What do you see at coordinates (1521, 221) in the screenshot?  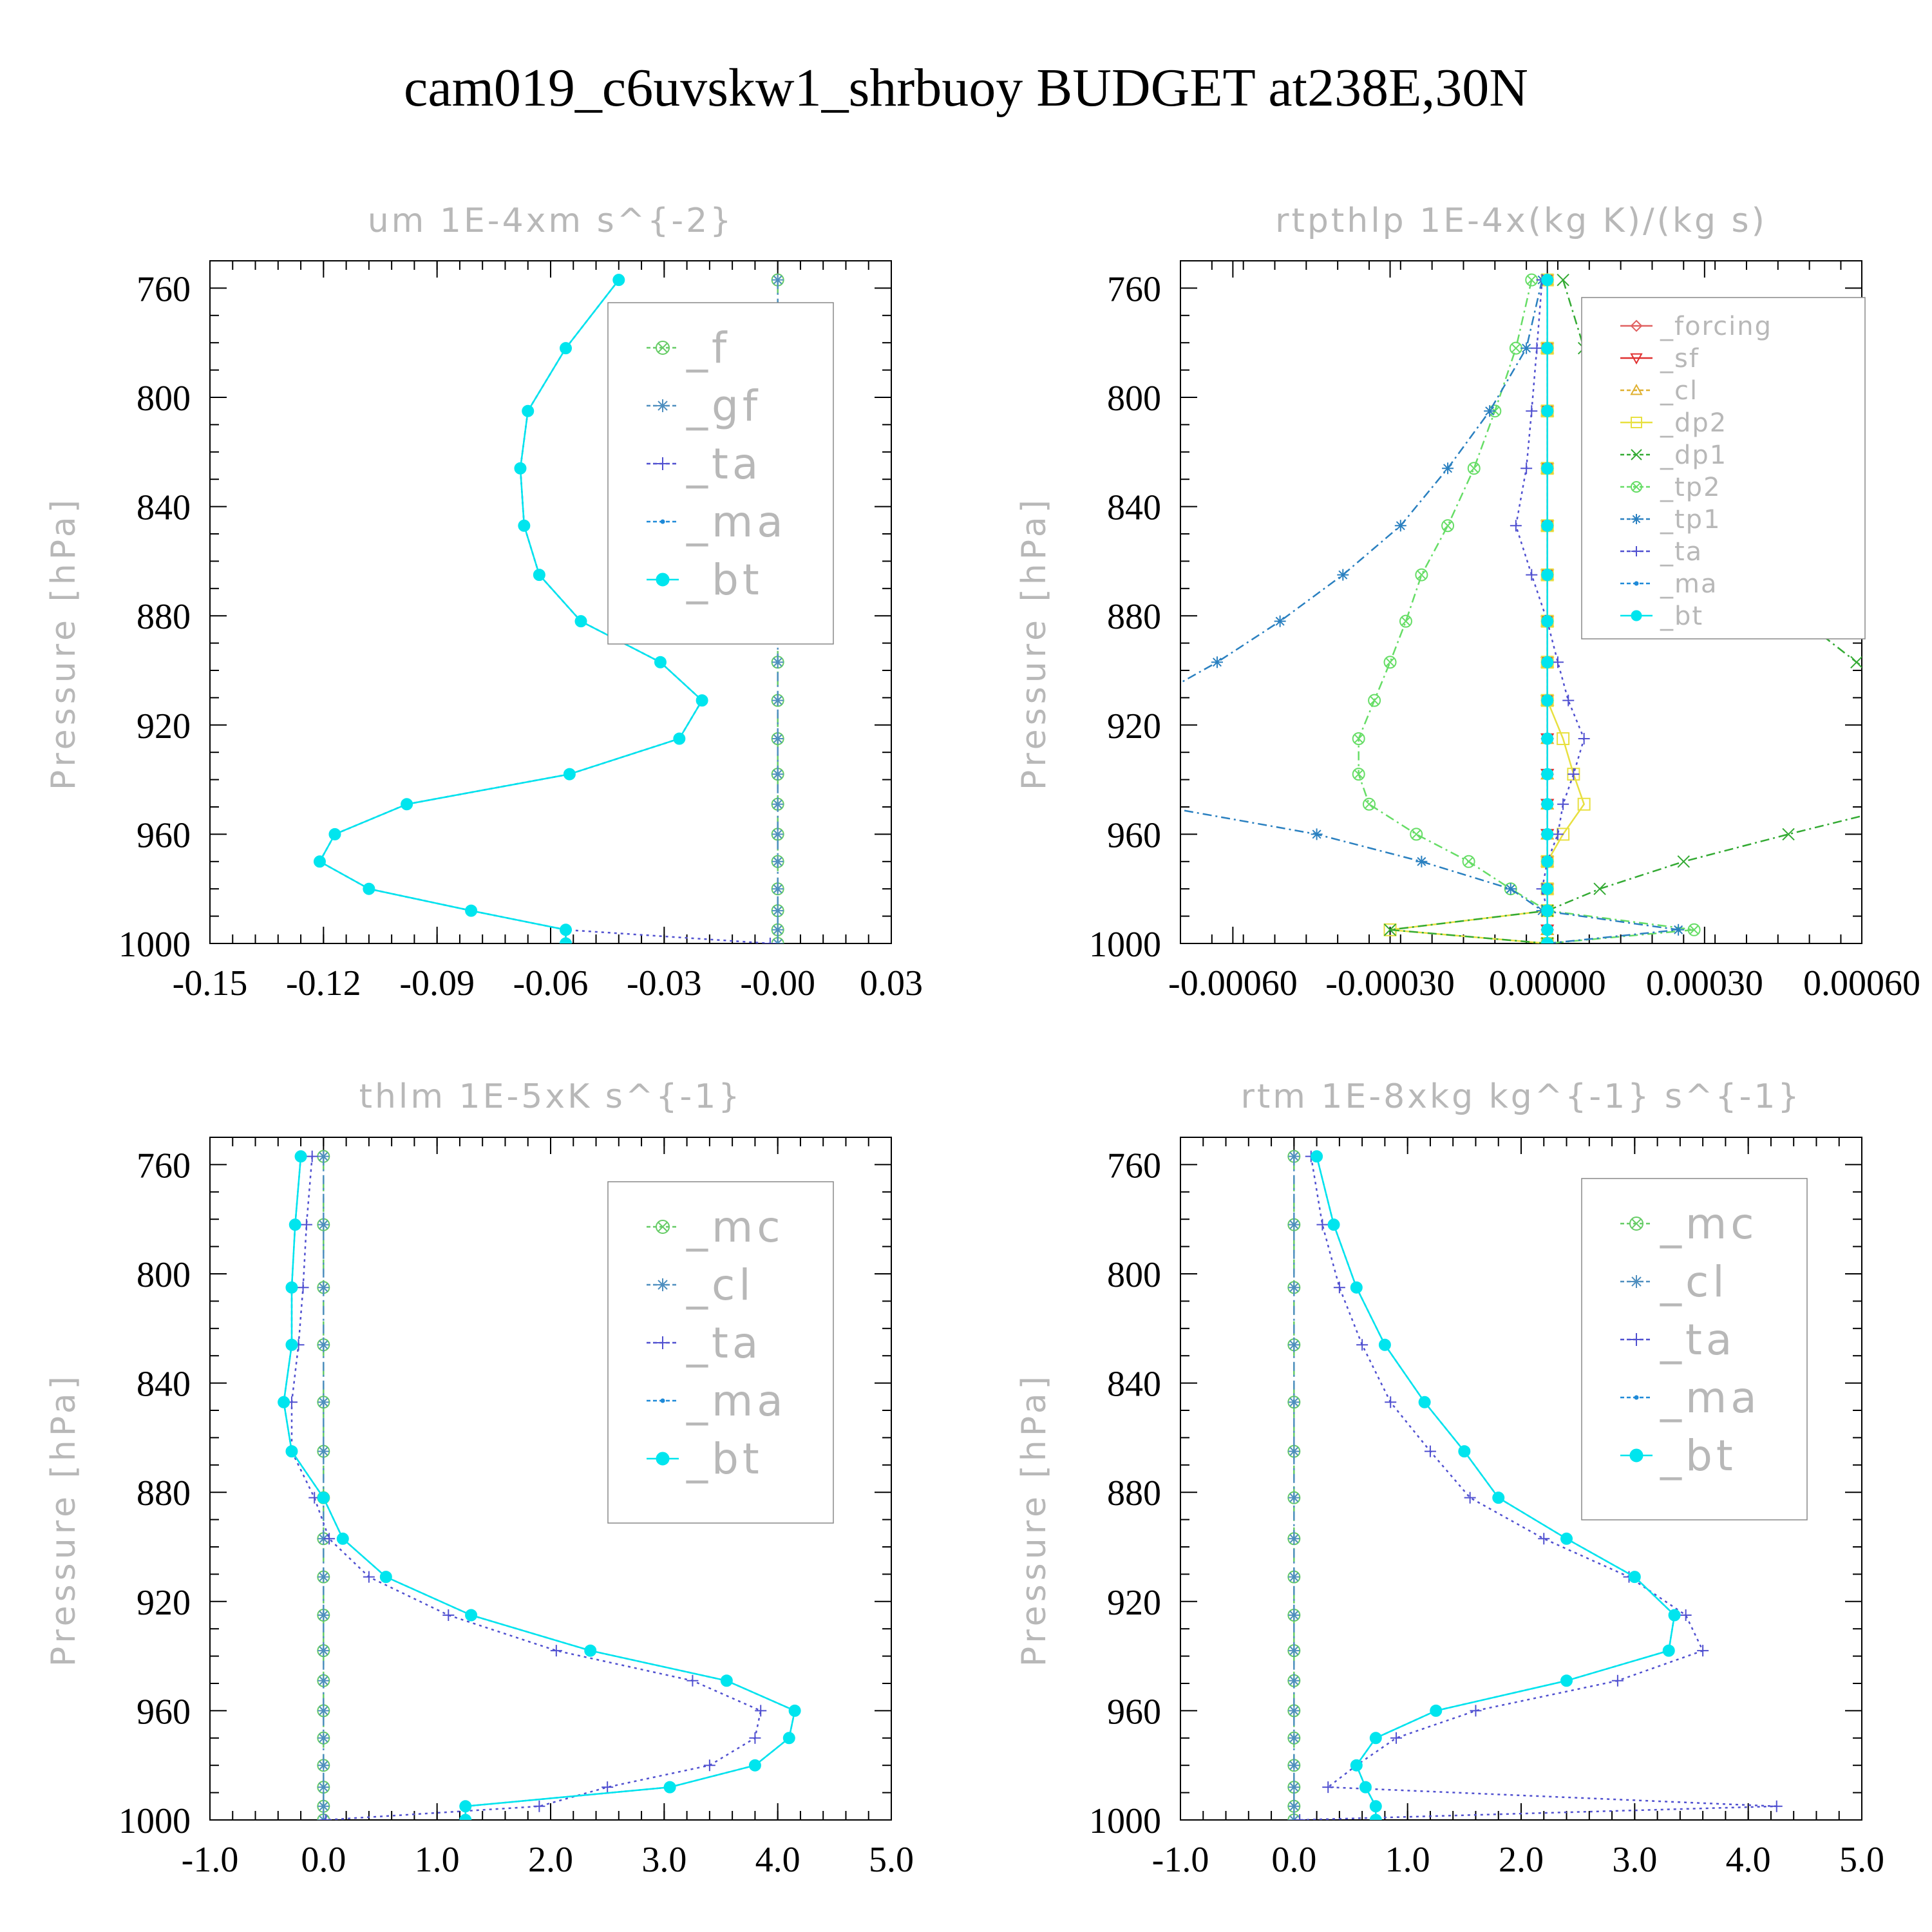 I see `panel-title: rtpthlp 1E-4x(kg K)/(kg s)` at bounding box center [1521, 221].